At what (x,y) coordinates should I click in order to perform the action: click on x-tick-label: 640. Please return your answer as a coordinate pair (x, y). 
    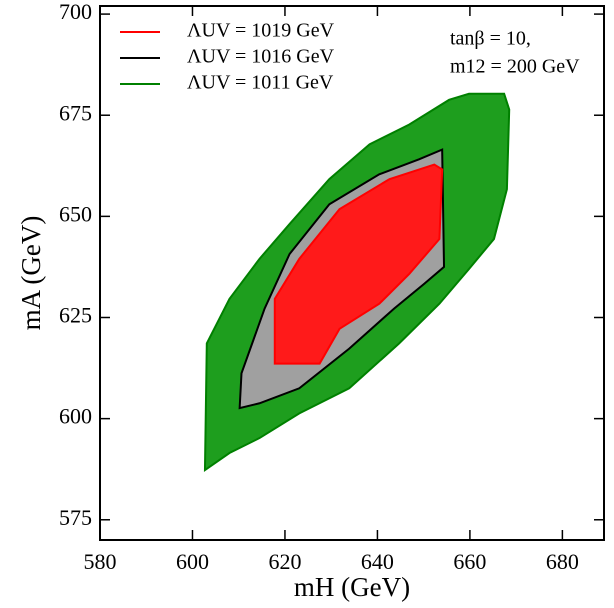
    Looking at the image, I should click on (377, 561).